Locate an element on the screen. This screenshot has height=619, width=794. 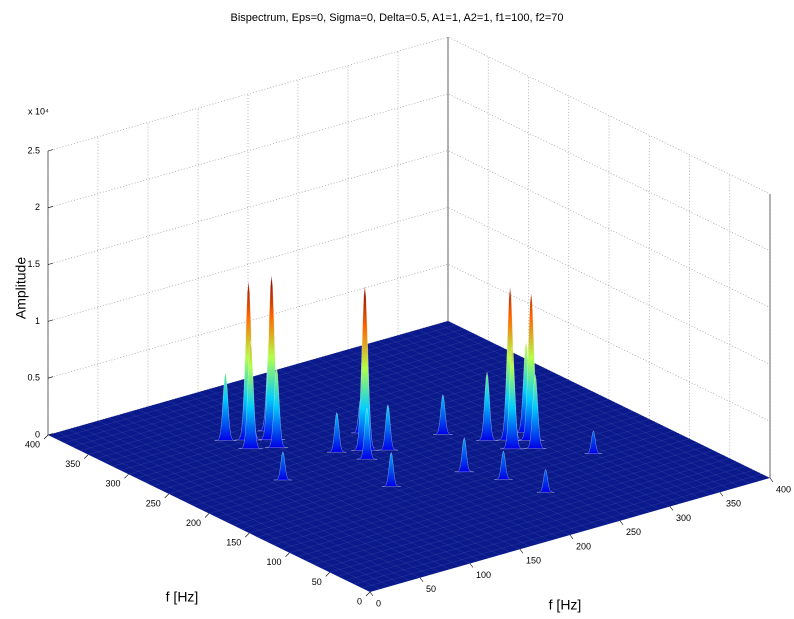
y-tick-label: 50 is located at coordinates (317, 582).